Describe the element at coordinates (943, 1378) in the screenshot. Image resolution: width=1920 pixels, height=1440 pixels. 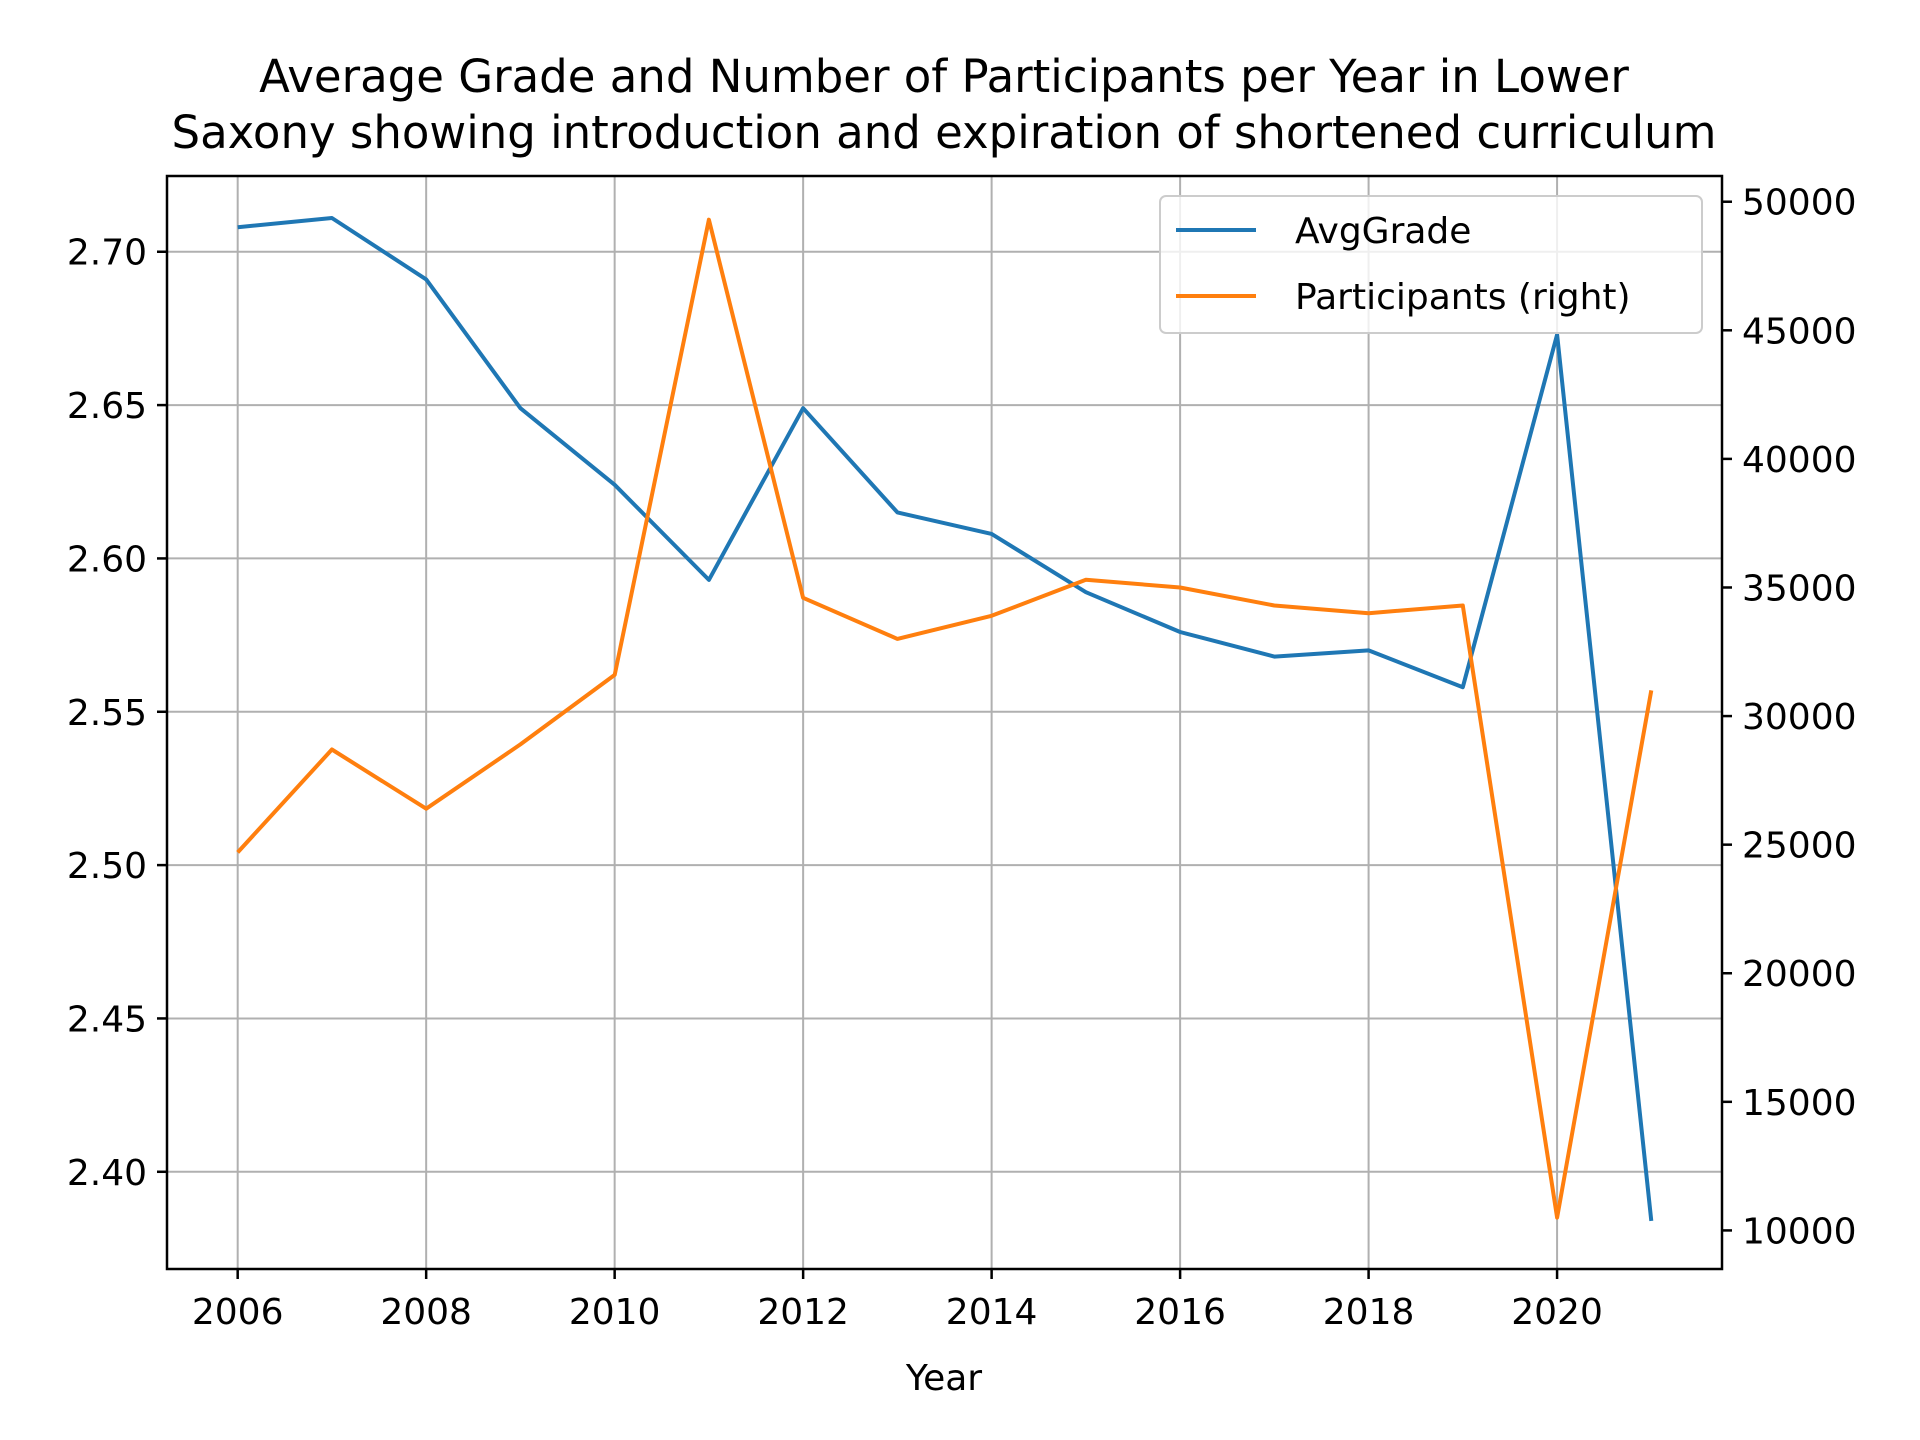
I see `x-axis-label: Year` at that location.